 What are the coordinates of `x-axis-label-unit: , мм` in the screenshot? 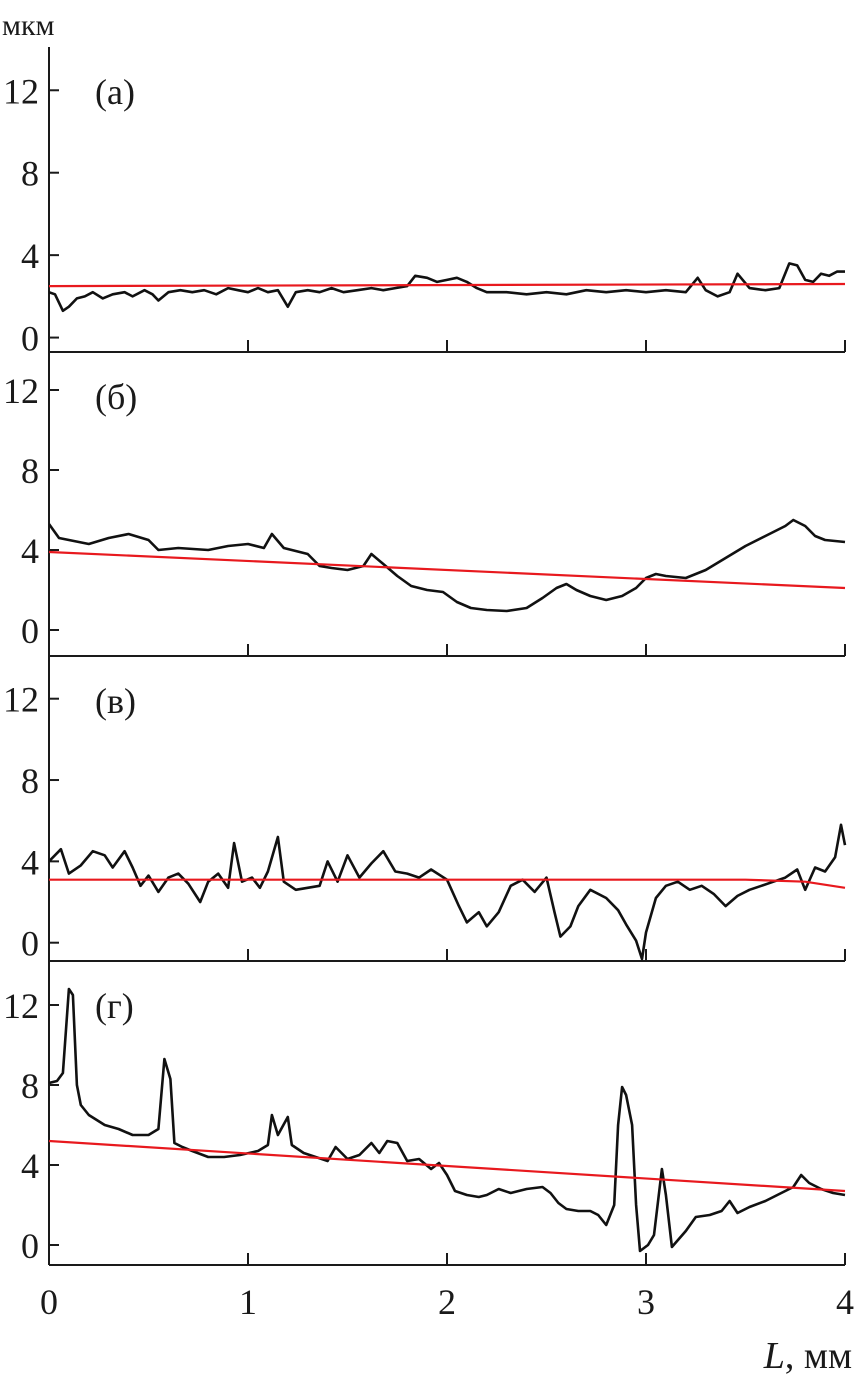 It's located at (818, 1356).